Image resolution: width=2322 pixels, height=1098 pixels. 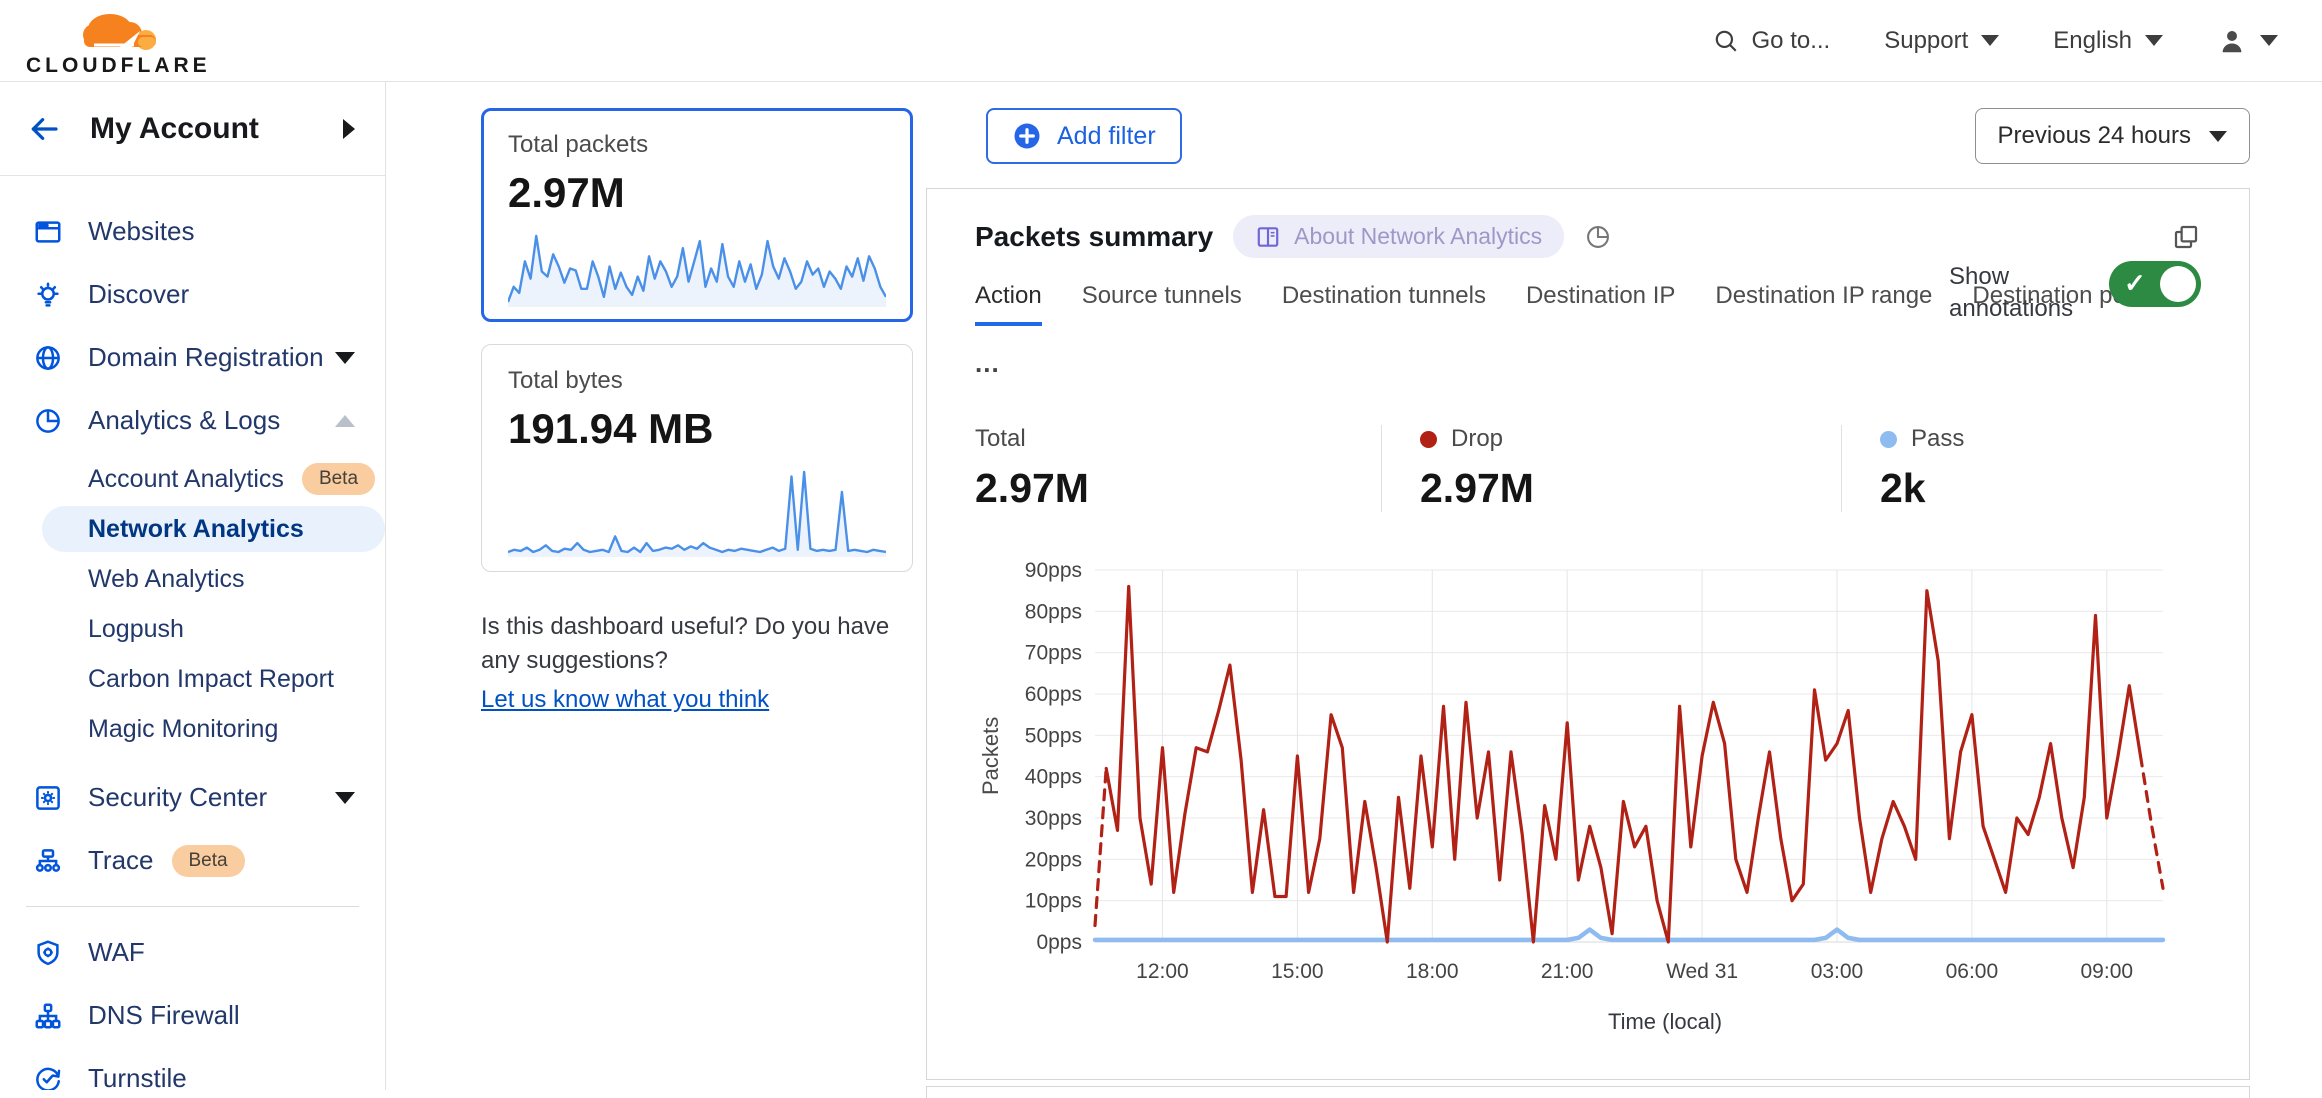 I want to click on toggle-knob, so click(x=2178, y=284).